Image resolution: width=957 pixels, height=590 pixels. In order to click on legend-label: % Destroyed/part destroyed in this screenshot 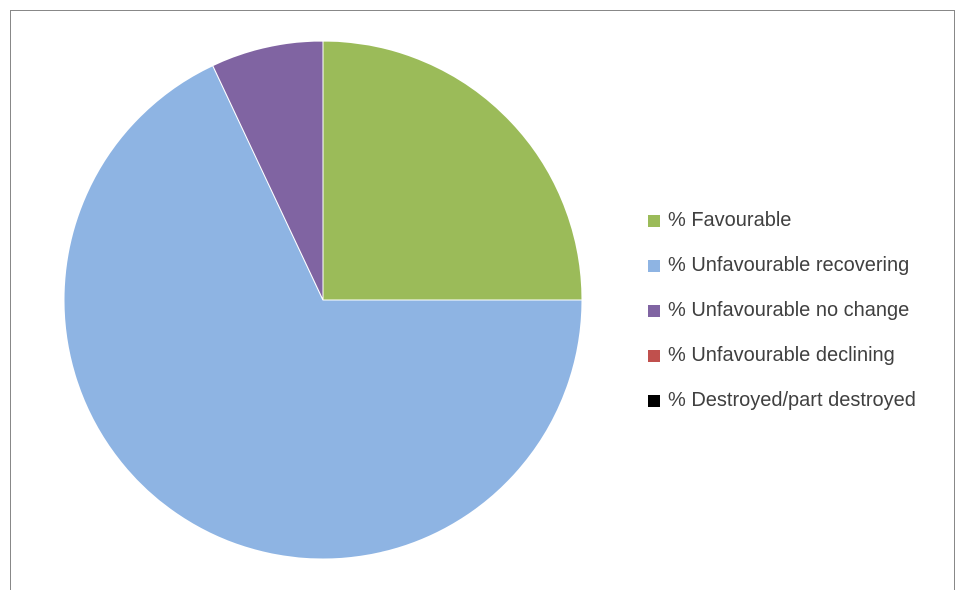, I will do `click(792, 400)`.